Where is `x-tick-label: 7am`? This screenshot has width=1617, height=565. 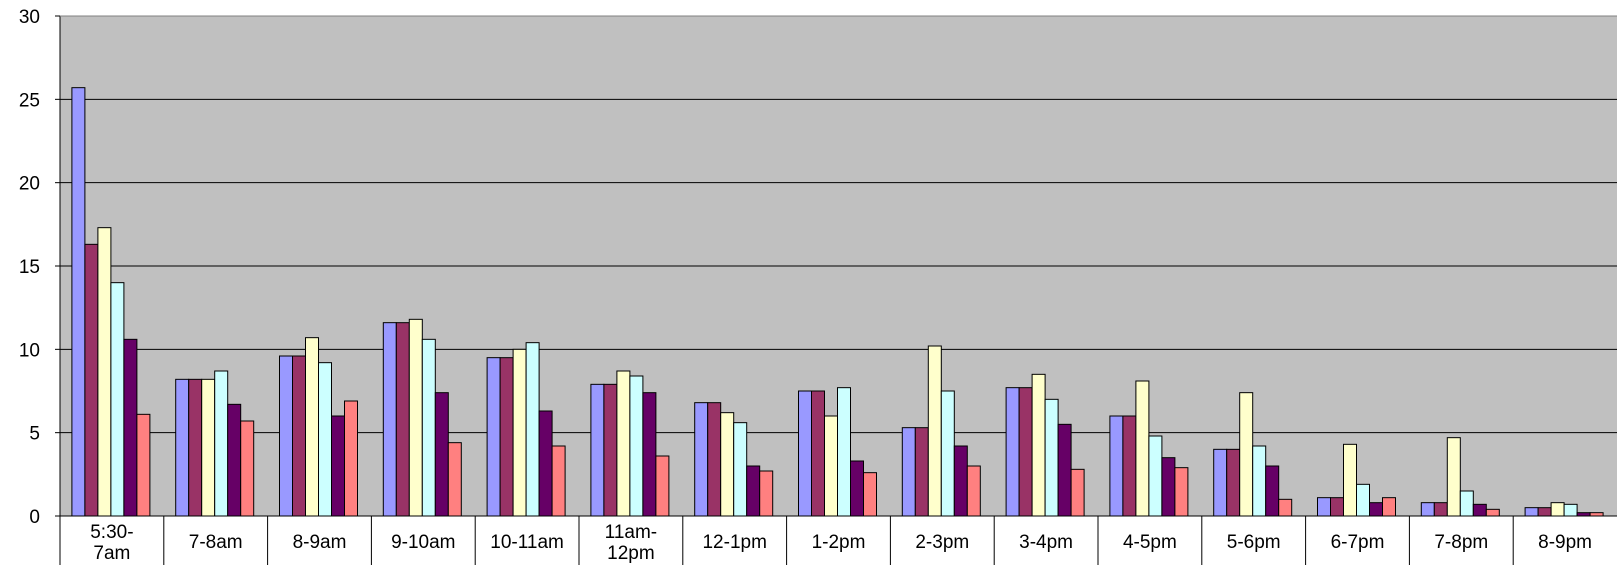 x-tick-label: 7am is located at coordinates (111, 553).